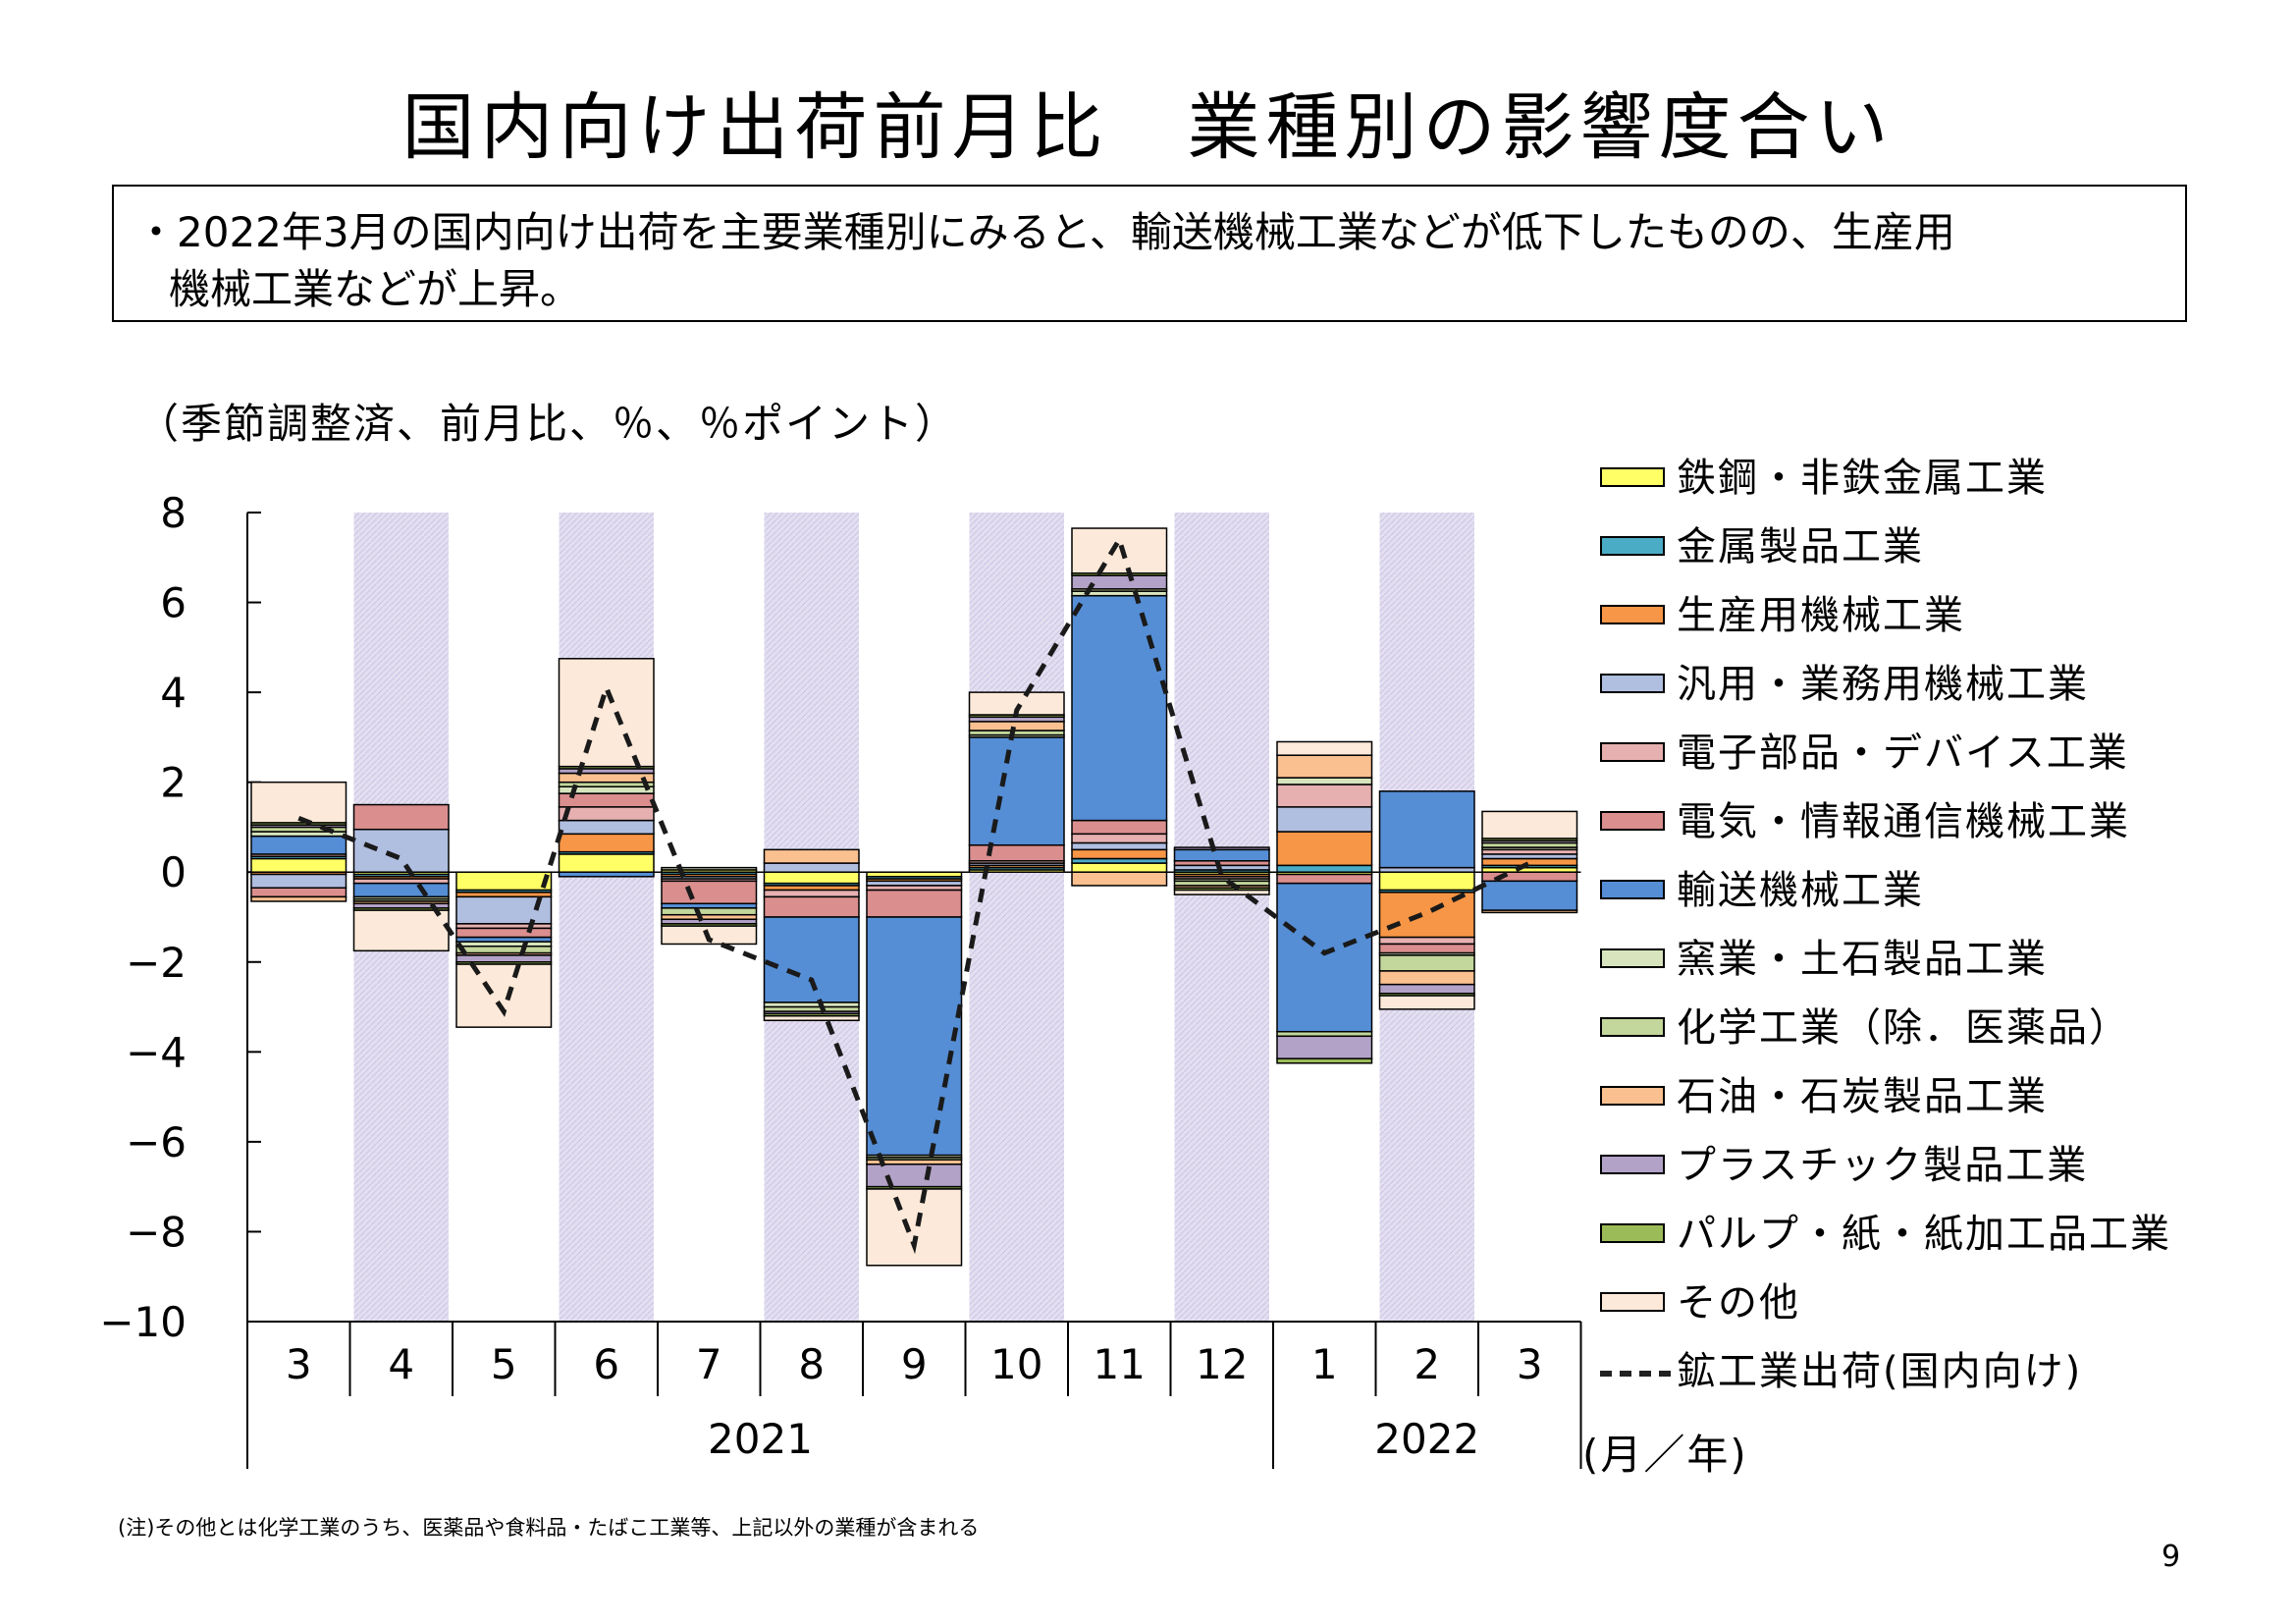 Image resolution: width=2296 pixels, height=1624 pixels. Describe the element at coordinates (1325, 1364) in the screenshot. I see `x-tick-label: 1` at that location.